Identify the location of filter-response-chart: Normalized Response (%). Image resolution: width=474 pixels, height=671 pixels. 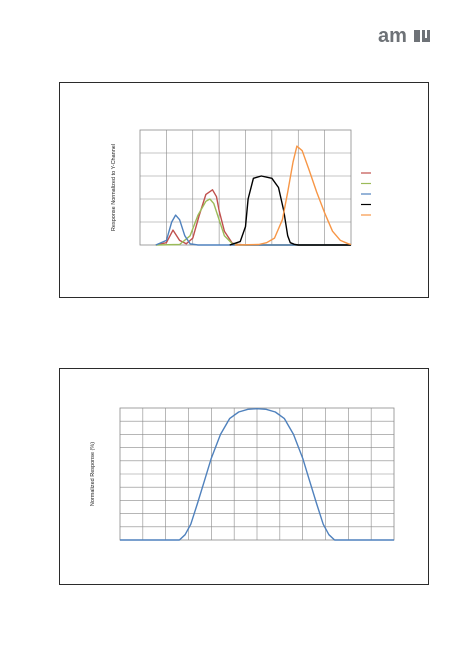
(242, 474).